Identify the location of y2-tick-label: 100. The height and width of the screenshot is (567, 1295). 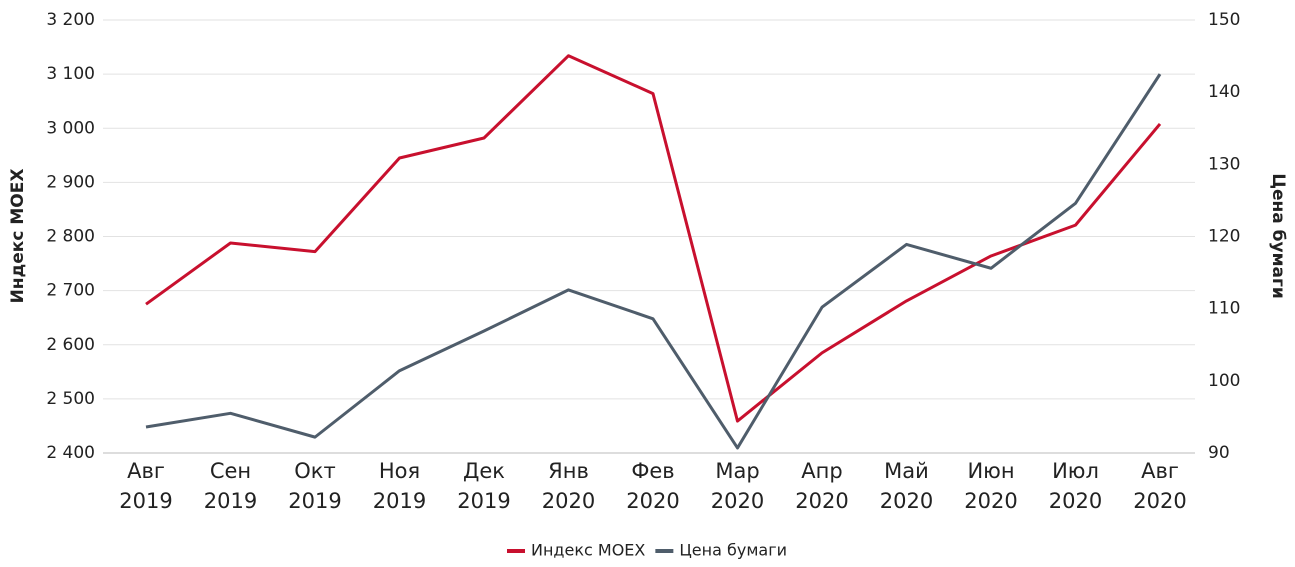
(1224, 381).